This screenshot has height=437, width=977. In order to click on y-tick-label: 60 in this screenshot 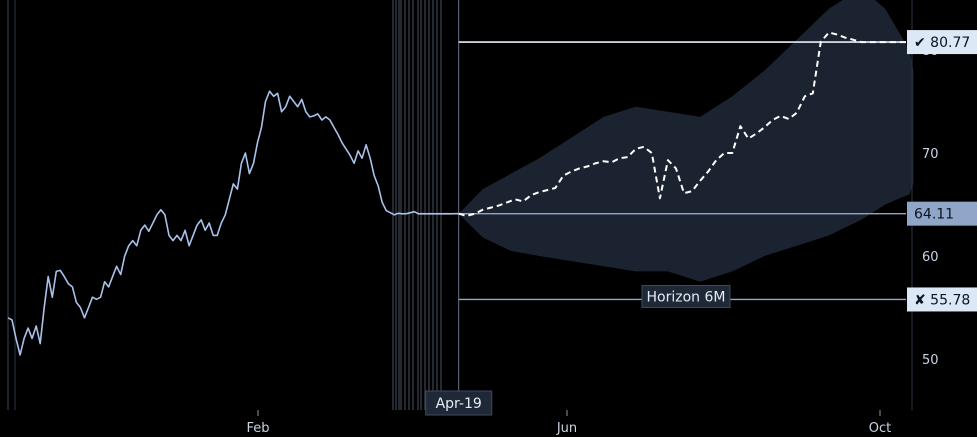, I will do `click(930, 257)`.